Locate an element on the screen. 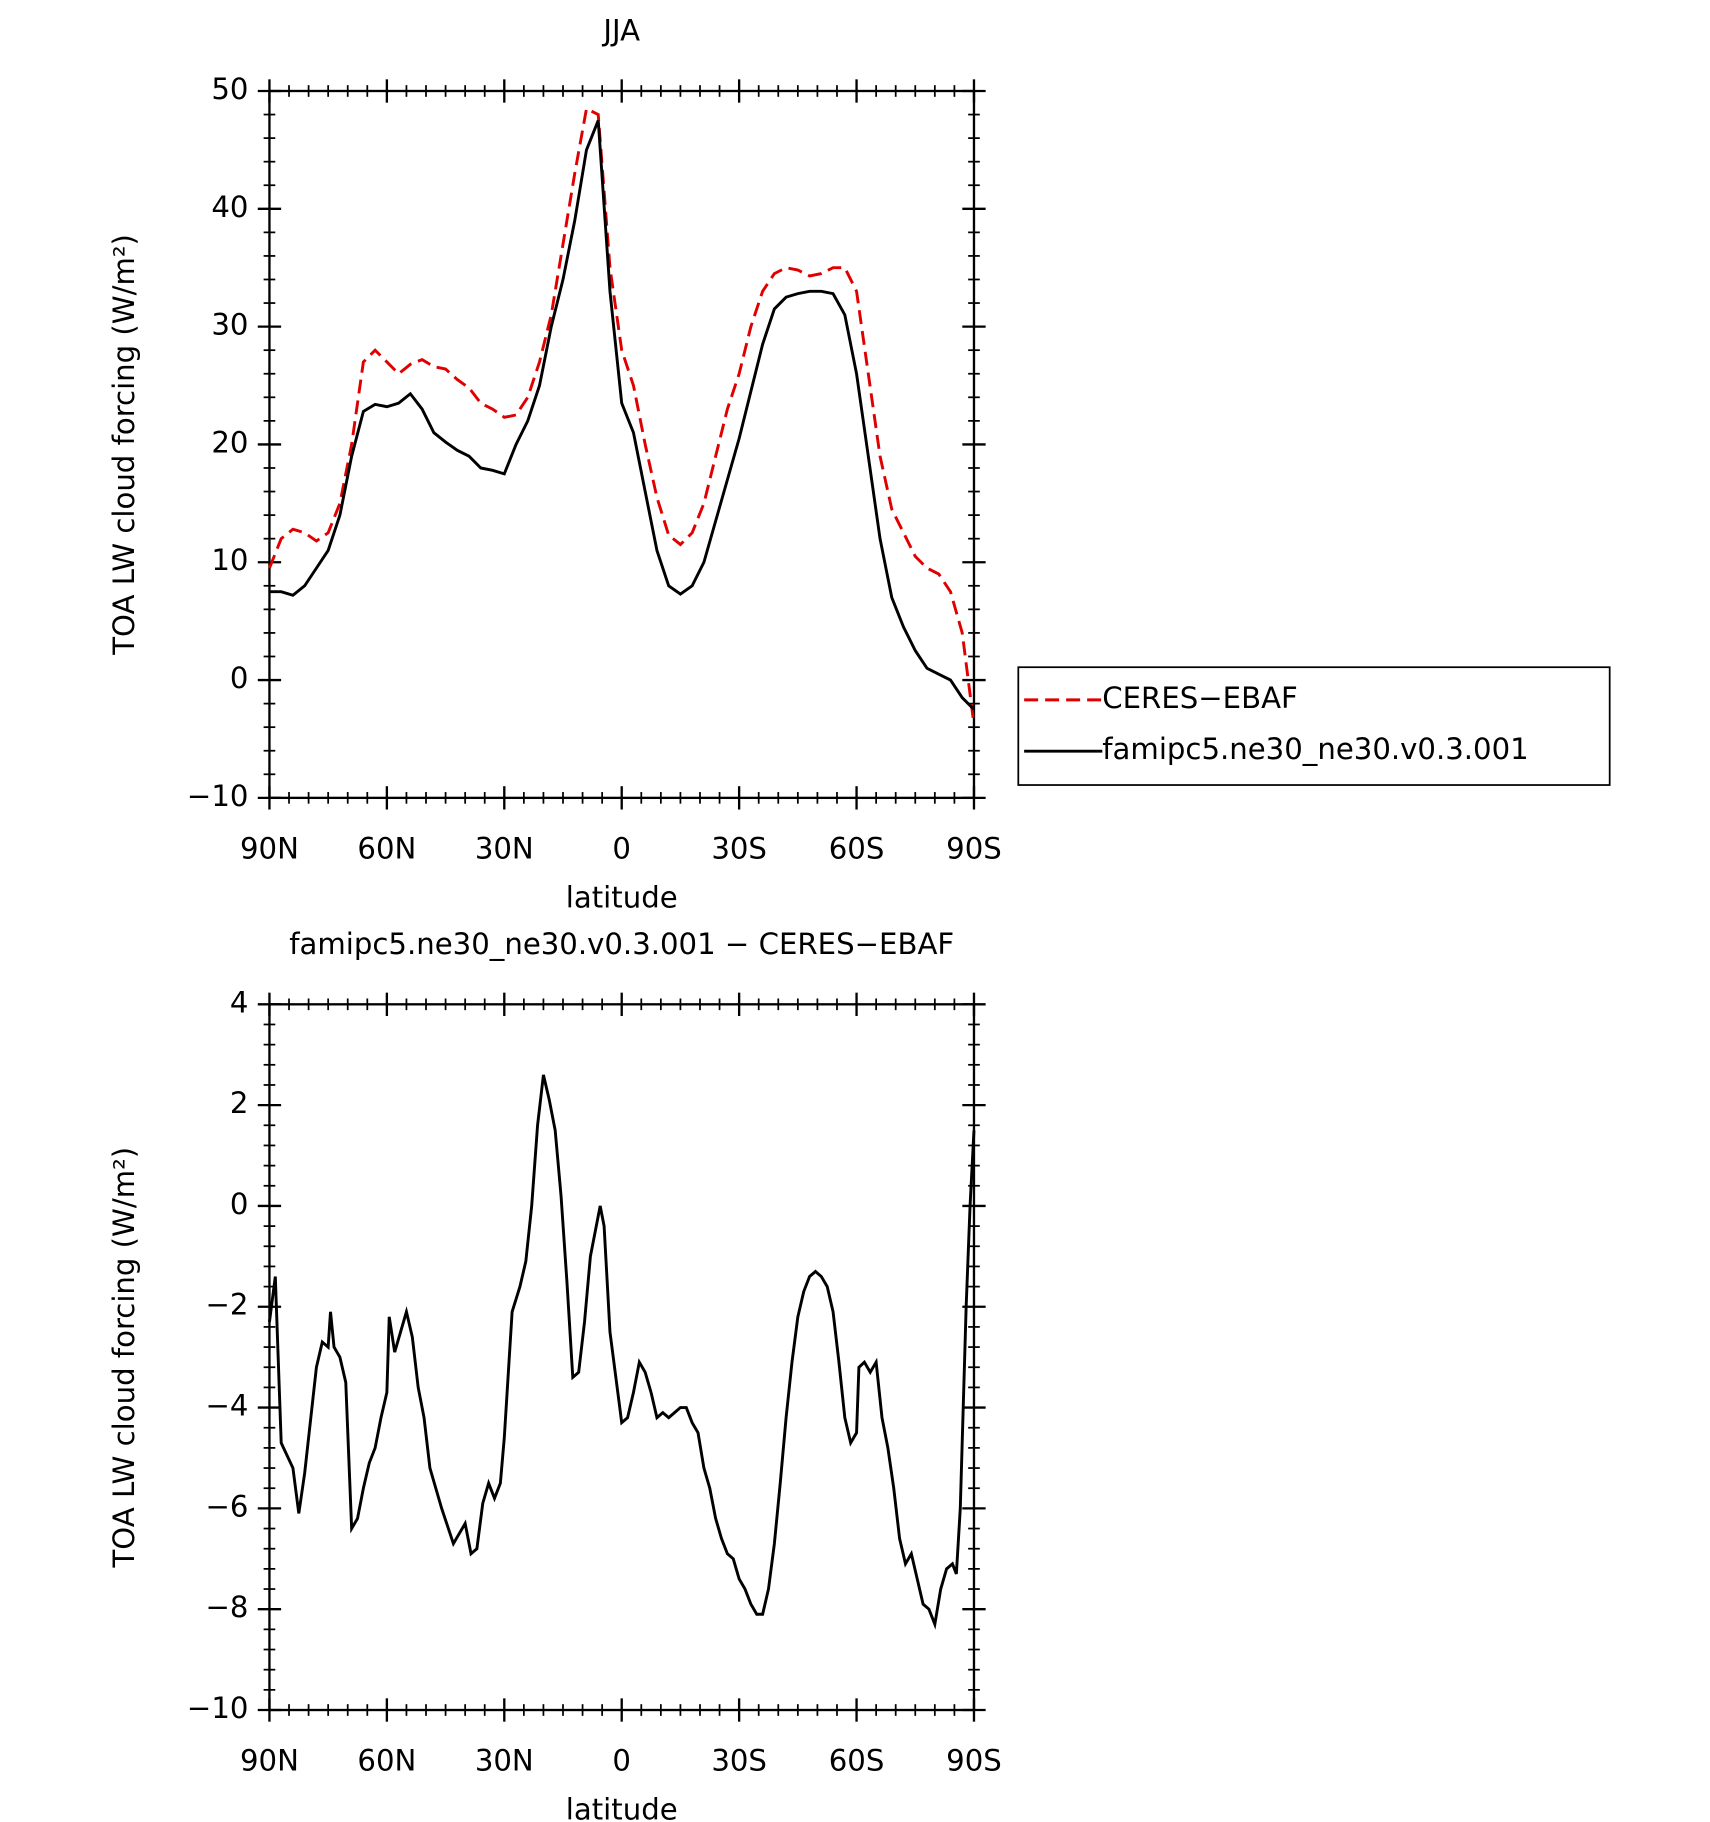  legend-label: famipc5.ne30_ne30.v0.3.001 is located at coordinates (1315, 749).